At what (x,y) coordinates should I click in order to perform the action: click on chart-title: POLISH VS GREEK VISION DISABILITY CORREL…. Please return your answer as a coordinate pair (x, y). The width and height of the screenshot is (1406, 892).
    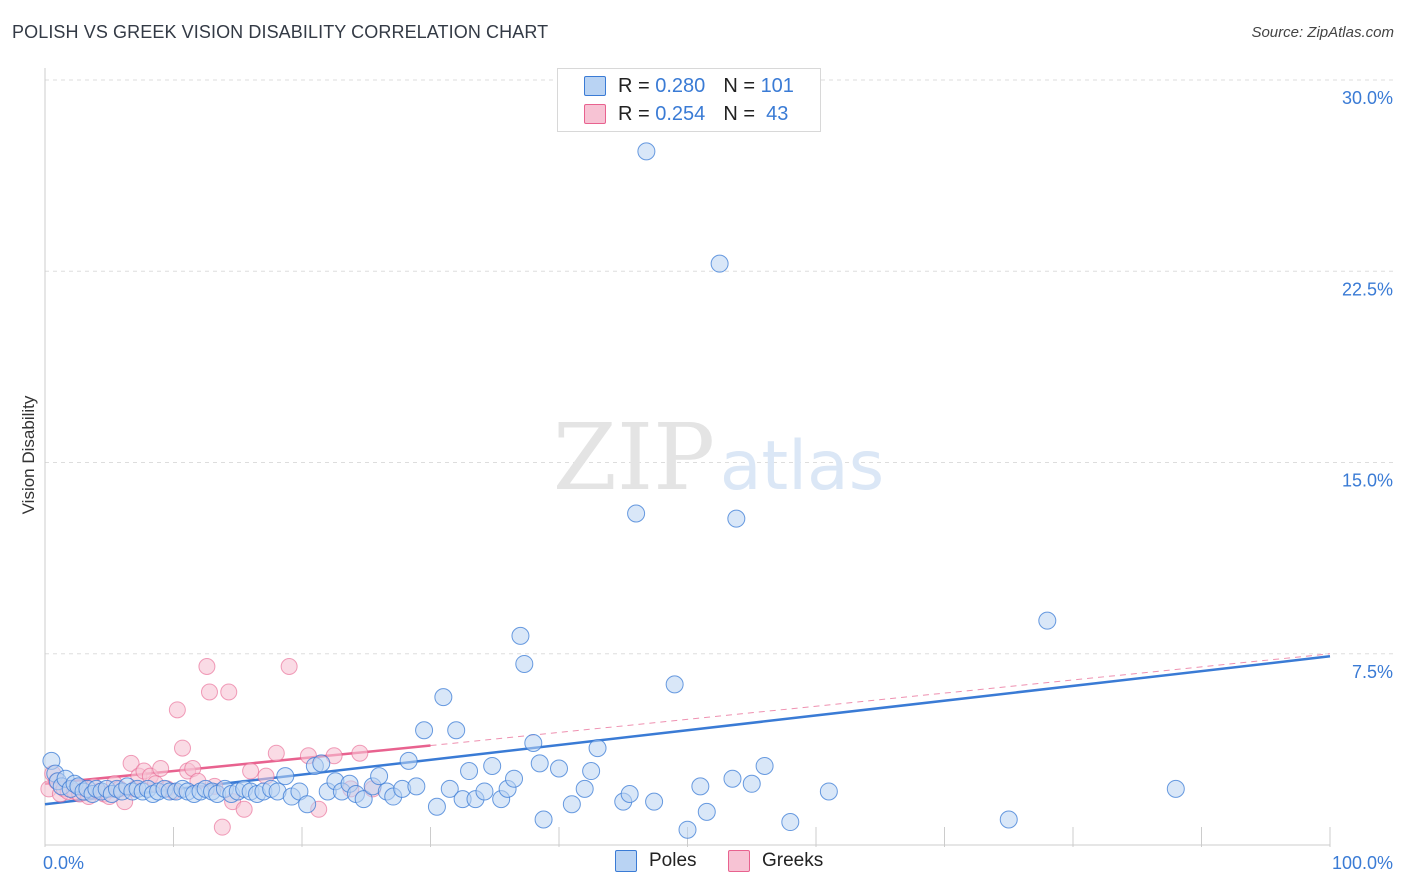
    Looking at the image, I should click on (280, 32).